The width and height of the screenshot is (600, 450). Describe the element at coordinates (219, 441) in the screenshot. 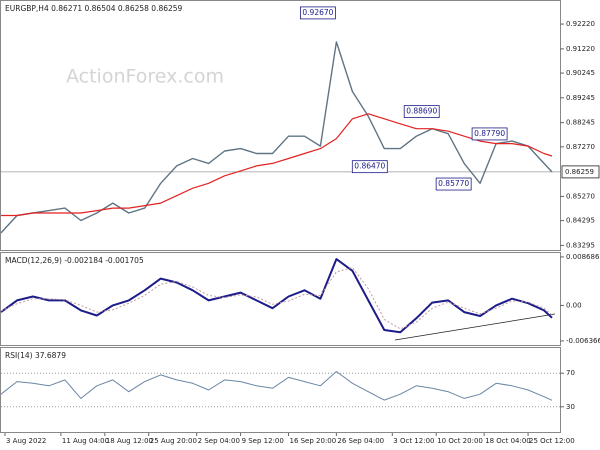

I see `x-tick-label: 2 Sep 04:00` at that location.